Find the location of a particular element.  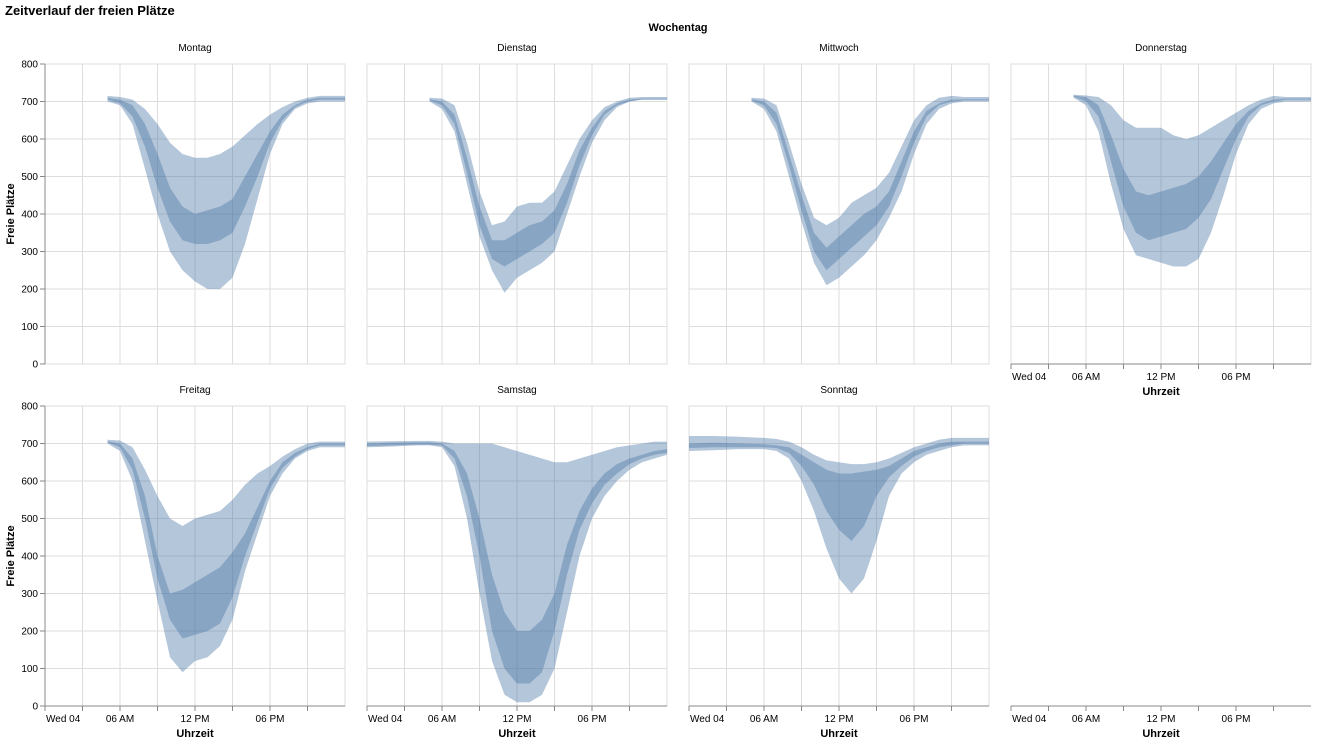

facet-panel: Donnerstag Wed 04 06 AM 12 PM 06 PM Uhrzeit is located at coordinates (1161, 220).